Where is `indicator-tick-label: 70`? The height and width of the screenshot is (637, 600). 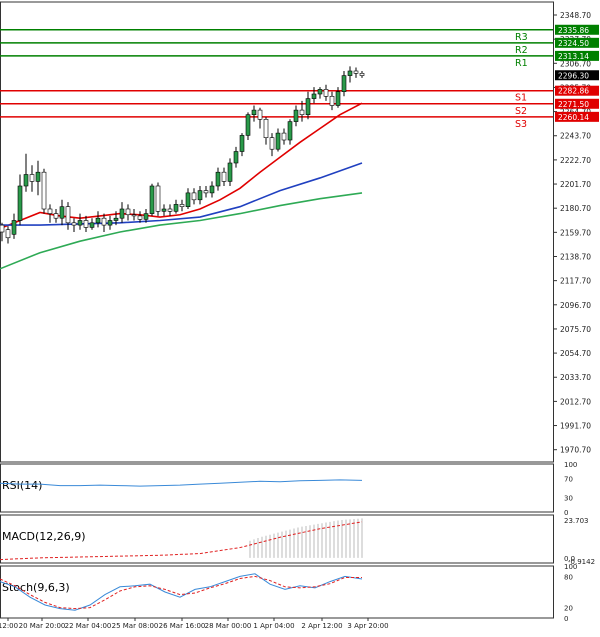 indicator-tick-label: 70 is located at coordinates (568, 479).